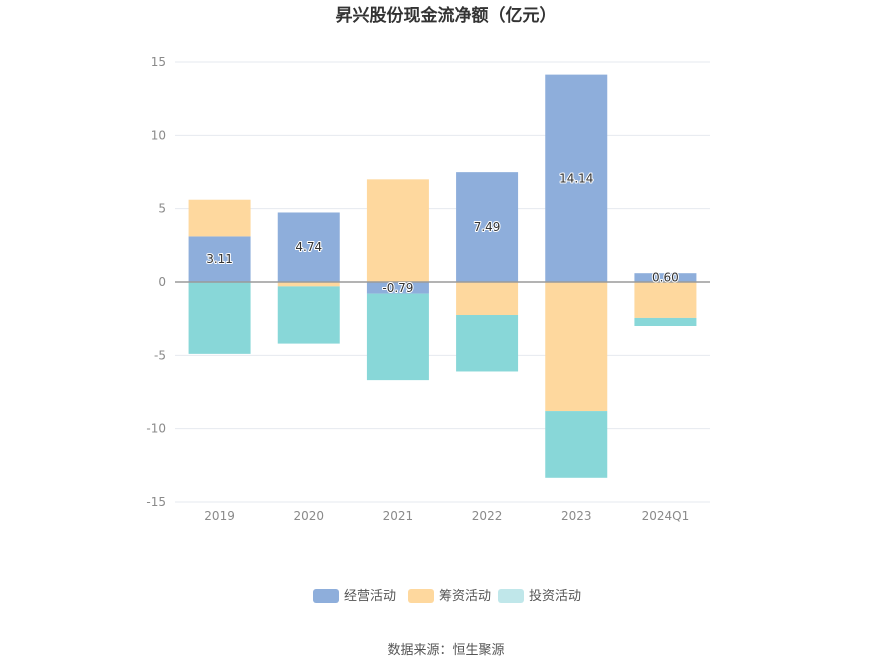 The image size is (893, 668). I want to click on y-tick-label: 10, so click(158, 135).